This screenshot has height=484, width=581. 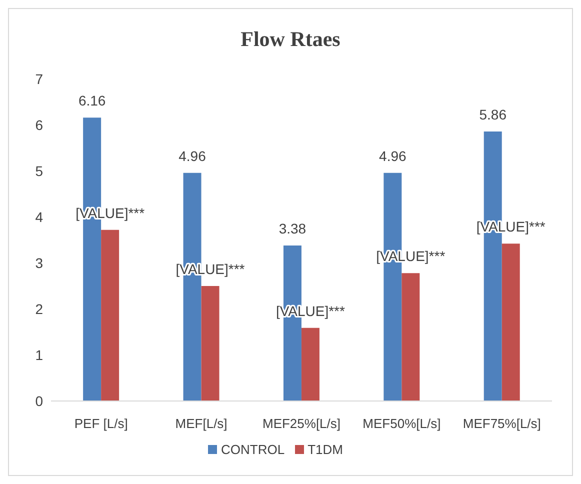 What do you see at coordinates (301, 424) in the screenshot?
I see `x-tick-label: MEF25%[L/s]` at bounding box center [301, 424].